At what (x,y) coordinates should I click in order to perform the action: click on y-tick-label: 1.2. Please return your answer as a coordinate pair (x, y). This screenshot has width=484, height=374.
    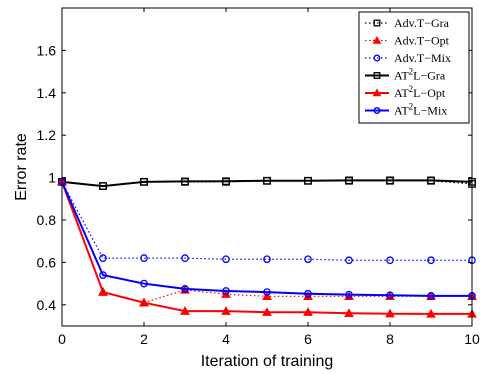
    Looking at the image, I should click on (47, 135).